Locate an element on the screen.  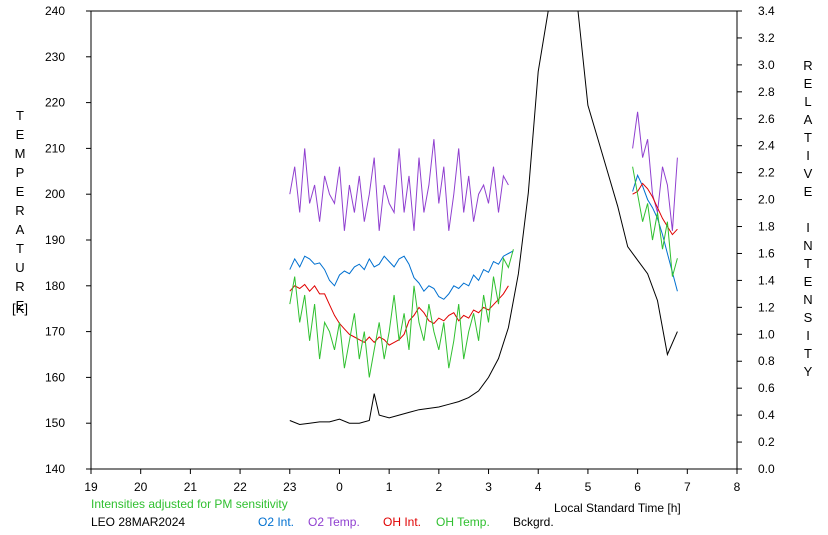
right-tick-label: 0.2 is located at coordinates (766, 442).